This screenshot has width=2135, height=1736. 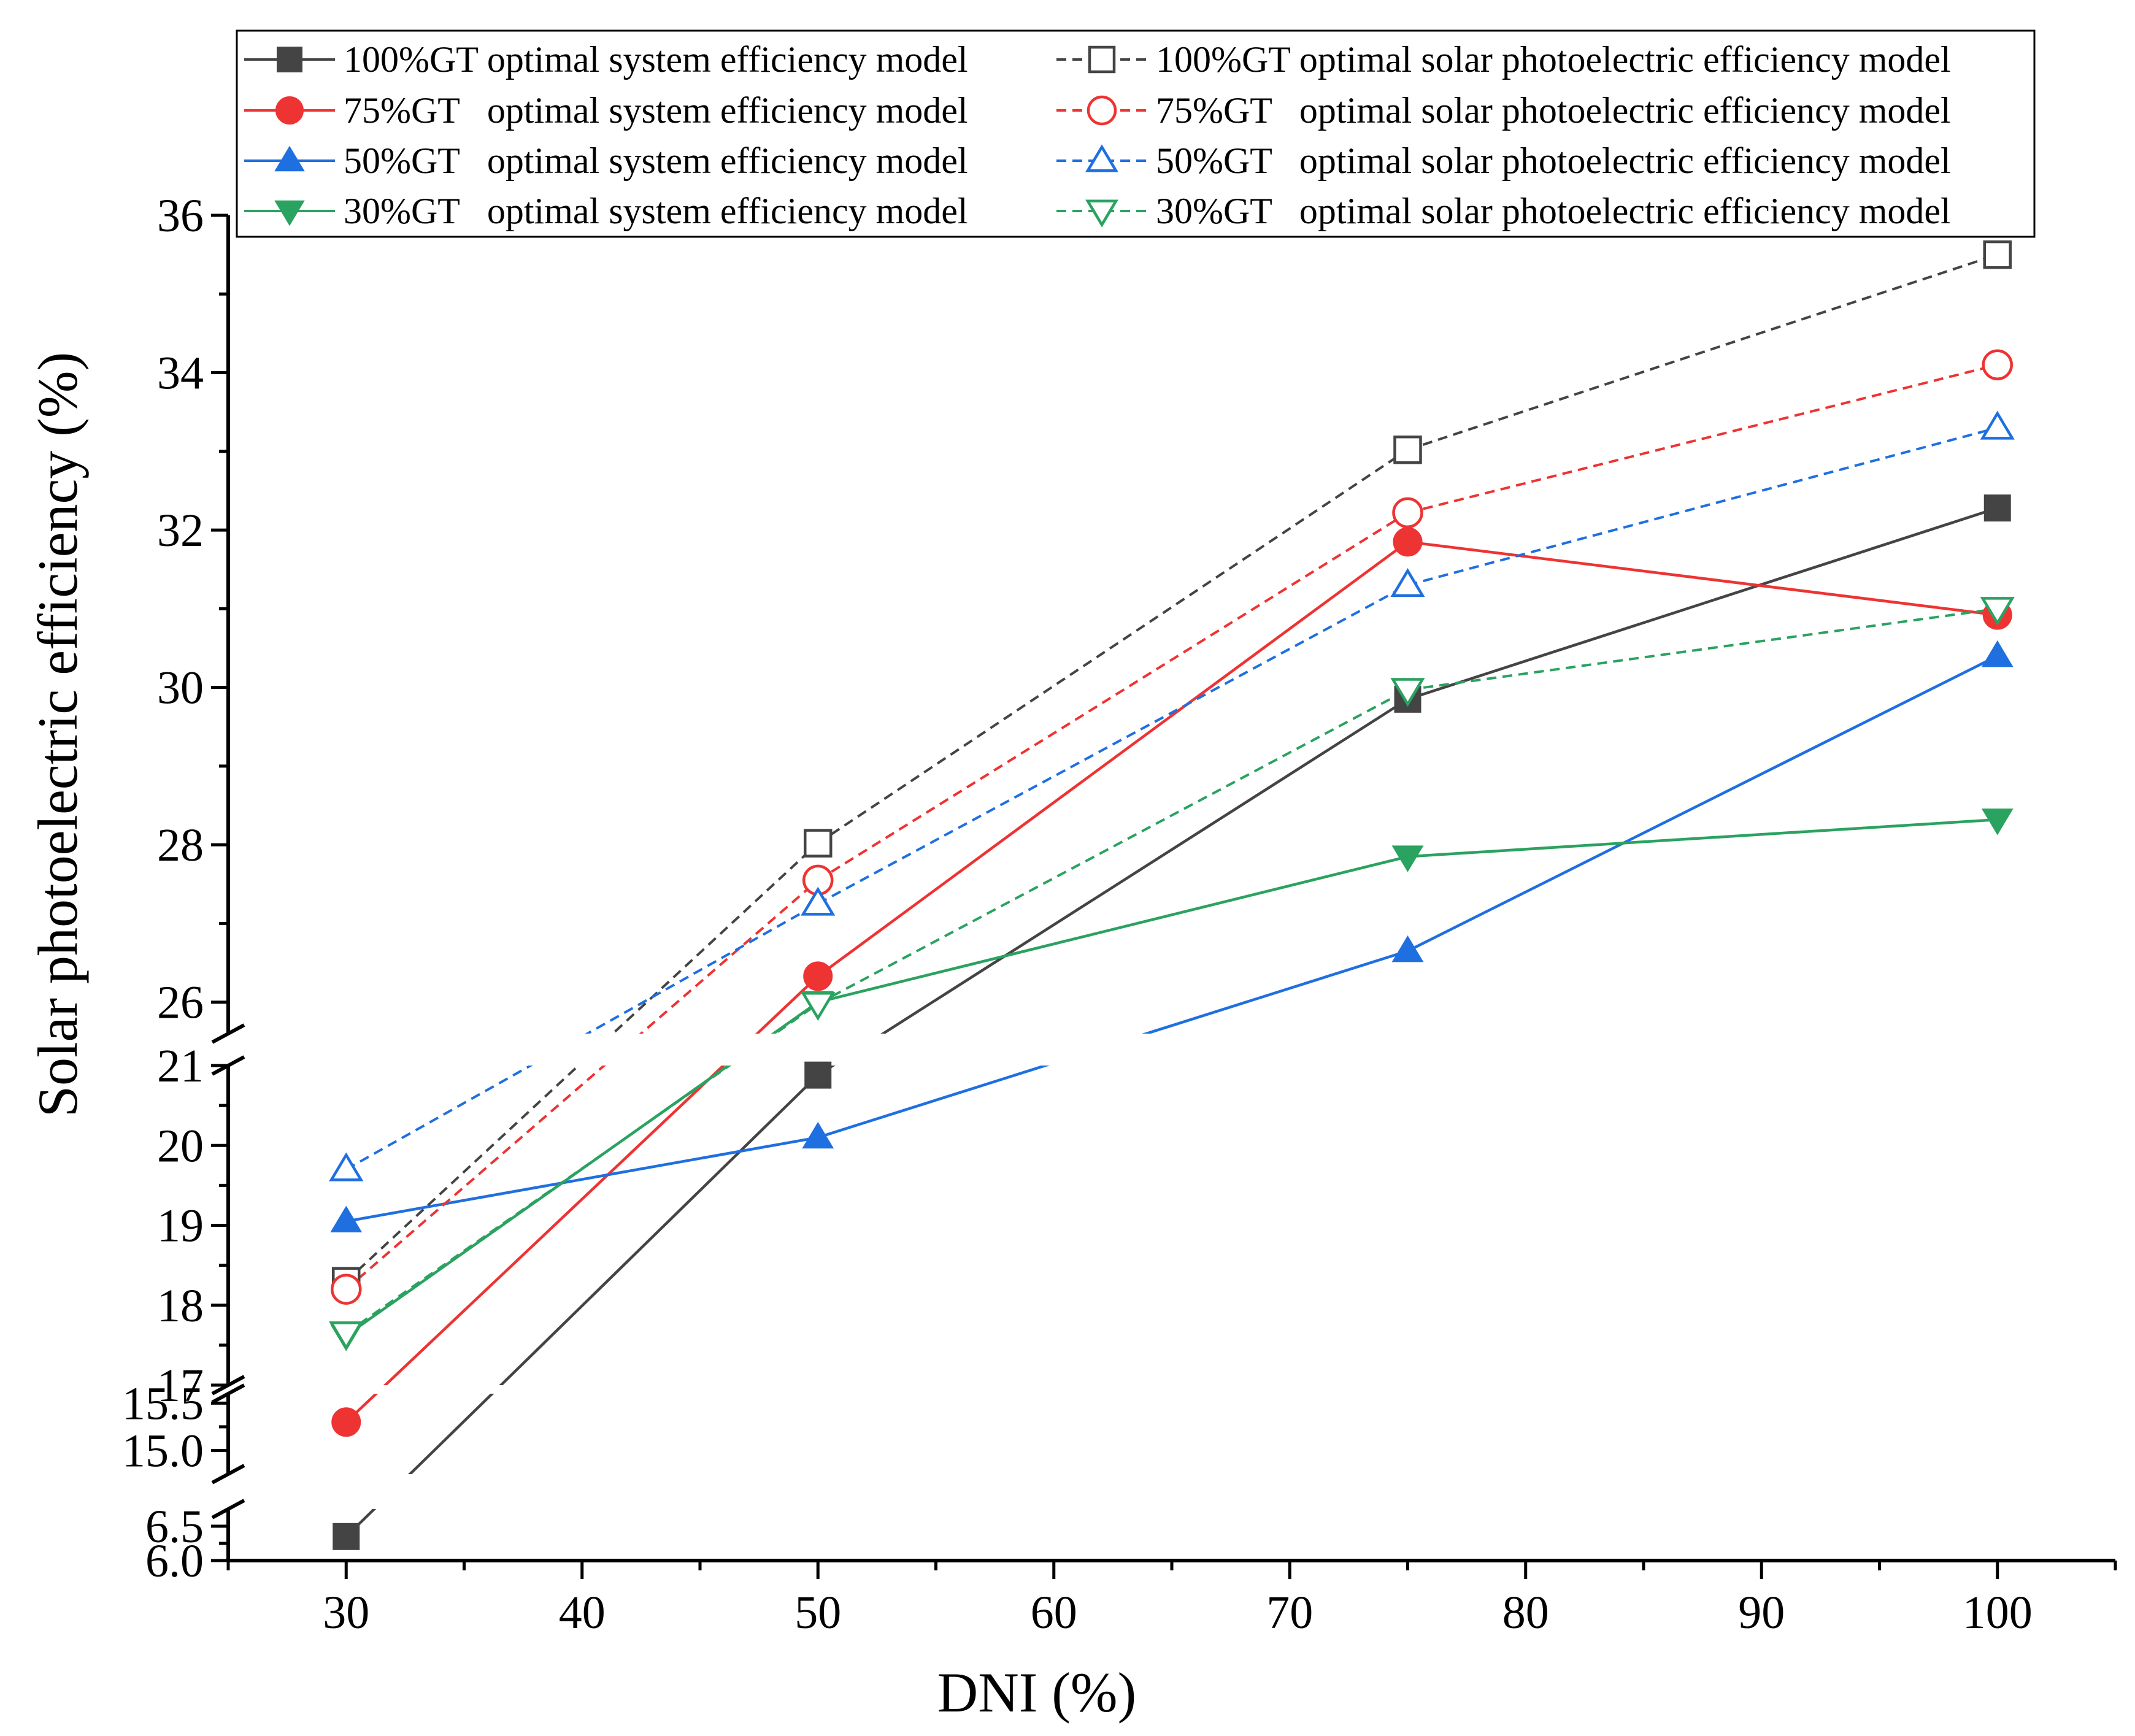 I want to click on legend-label: 30%GT optimal system efficiency model, so click(x=656, y=211).